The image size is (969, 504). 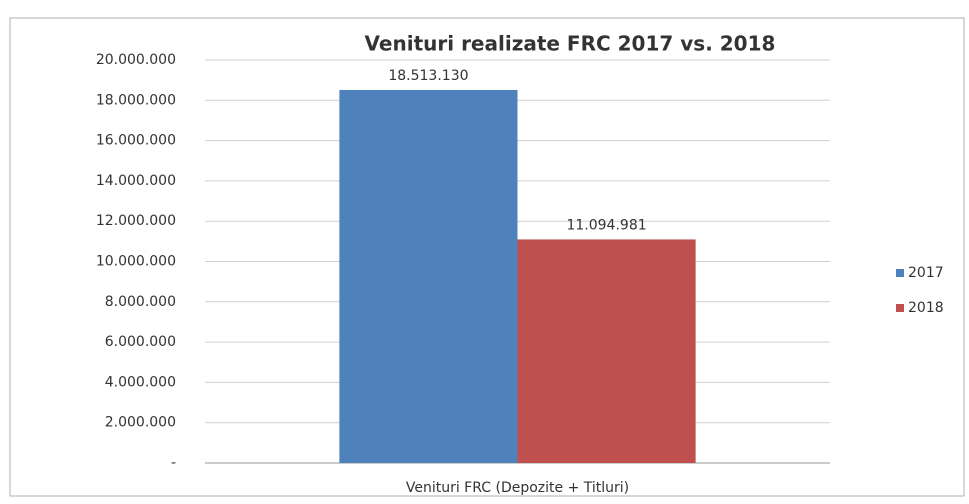 What do you see at coordinates (136, 100) in the screenshot?
I see `y-tick-label: 18.000.000` at bounding box center [136, 100].